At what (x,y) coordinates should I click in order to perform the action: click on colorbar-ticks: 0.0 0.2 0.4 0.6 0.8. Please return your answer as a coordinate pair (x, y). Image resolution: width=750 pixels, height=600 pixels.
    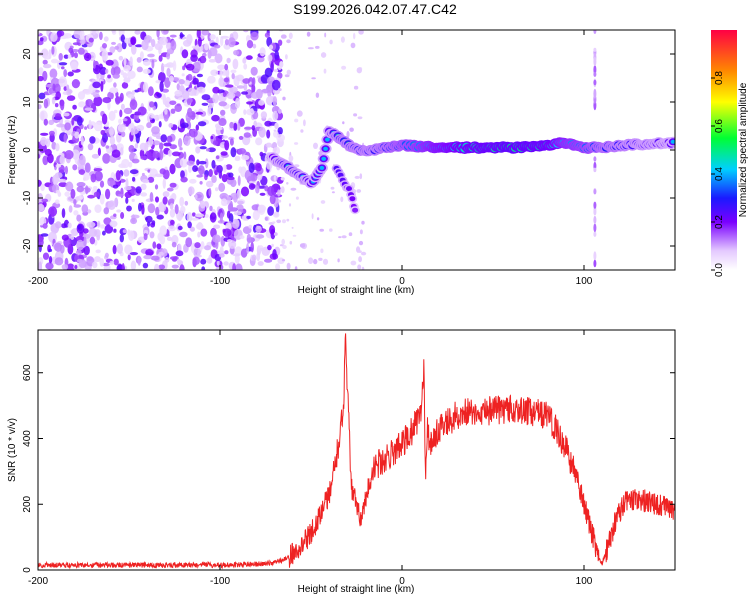
    Looking at the image, I should click on (718, 174).